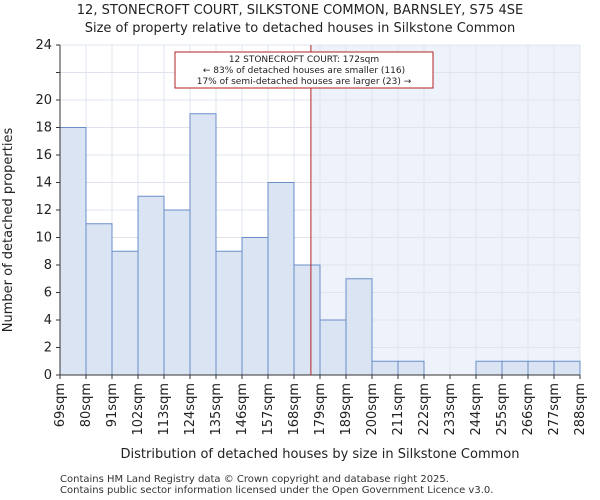  Describe the element at coordinates (177, 292) in the screenshot. I see `bar-113sqm` at that location.